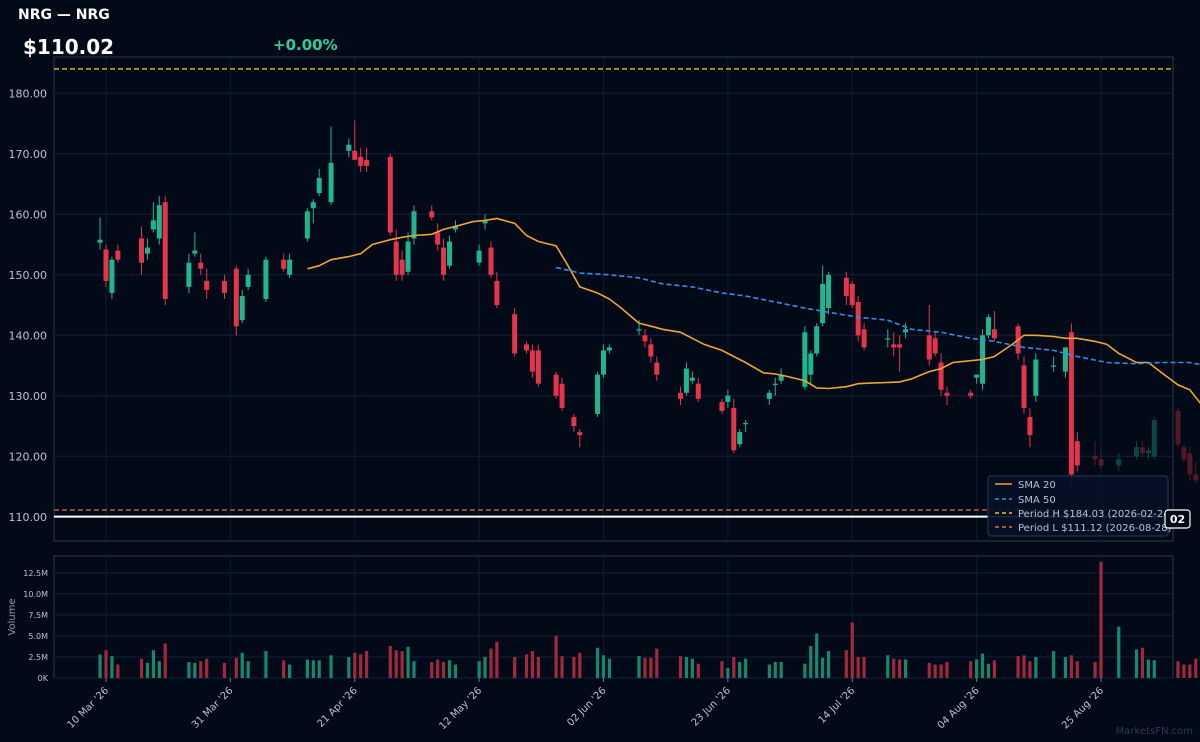 The image size is (1200, 742). I want to click on x-tick-label: 23 Jun '26, so click(711, 706).